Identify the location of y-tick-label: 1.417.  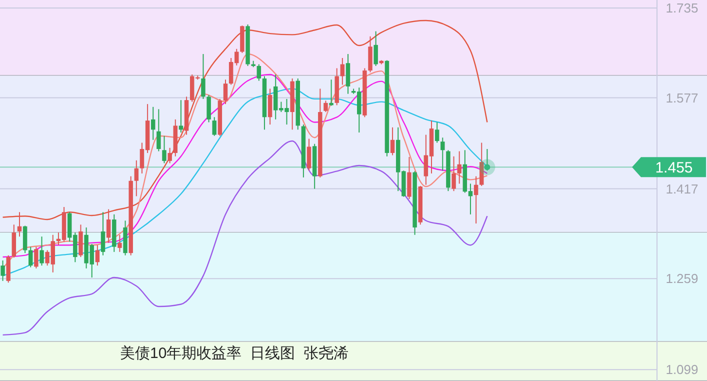
(682, 188).